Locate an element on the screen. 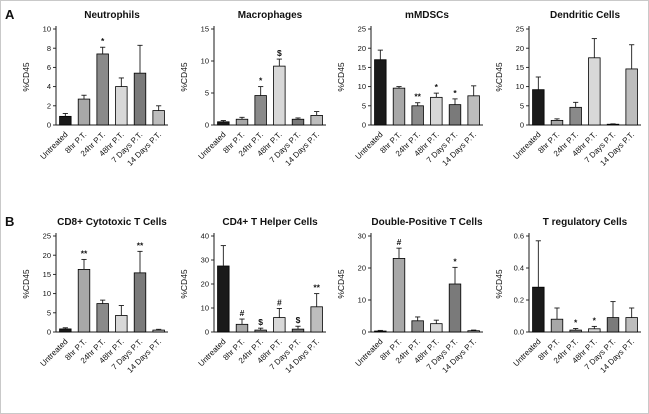 This screenshot has width=649, height=414. y-tick-label: 8 is located at coordinates (49, 48).